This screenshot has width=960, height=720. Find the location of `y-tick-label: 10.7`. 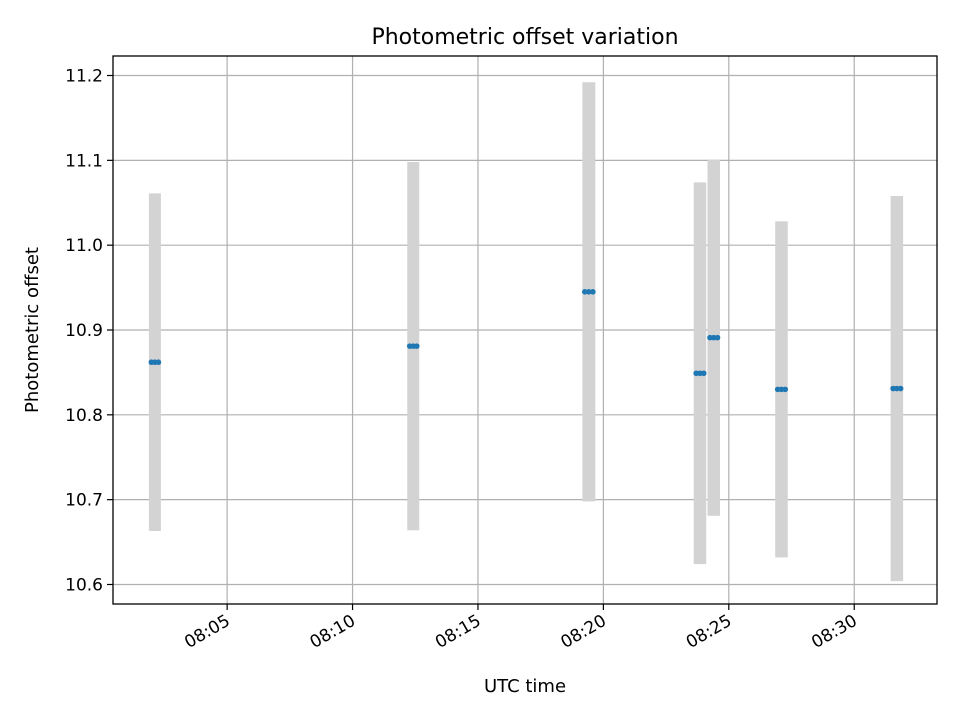

y-tick-label: 10.7 is located at coordinates (84, 501).